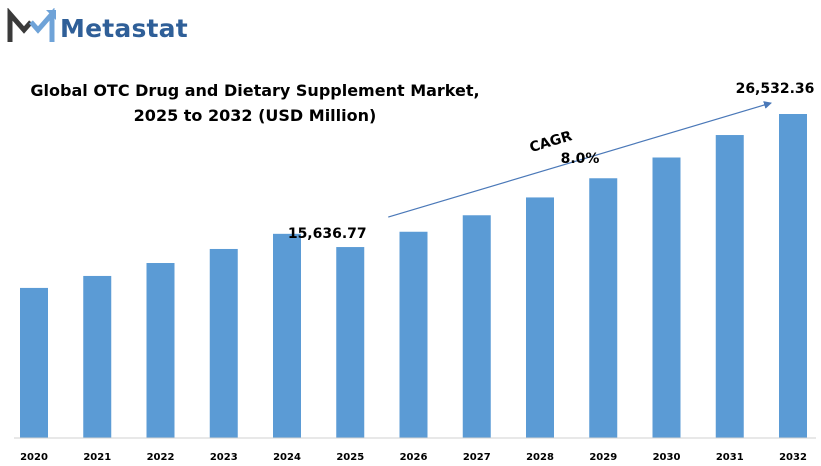 The width and height of the screenshot is (821, 466). What do you see at coordinates (224, 457) in the screenshot?
I see `x-tick-label-2023: 2023` at bounding box center [224, 457].